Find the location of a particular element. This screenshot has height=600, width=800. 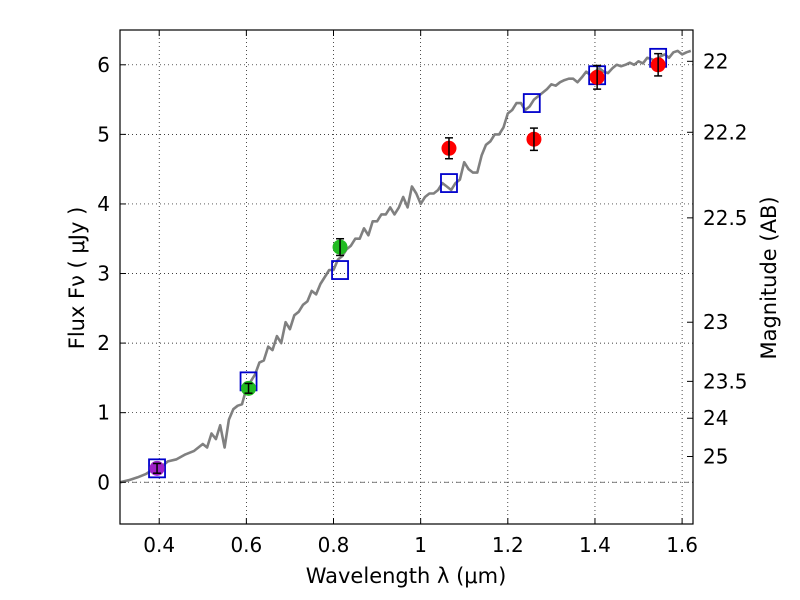

y-tick-label: 4 is located at coordinates (103, 204).